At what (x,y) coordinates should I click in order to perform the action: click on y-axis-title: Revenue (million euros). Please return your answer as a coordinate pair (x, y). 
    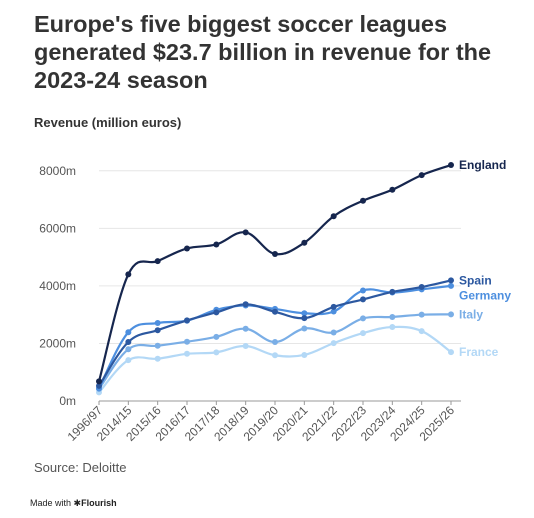
    Looking at the image, I should click on (108, 122).